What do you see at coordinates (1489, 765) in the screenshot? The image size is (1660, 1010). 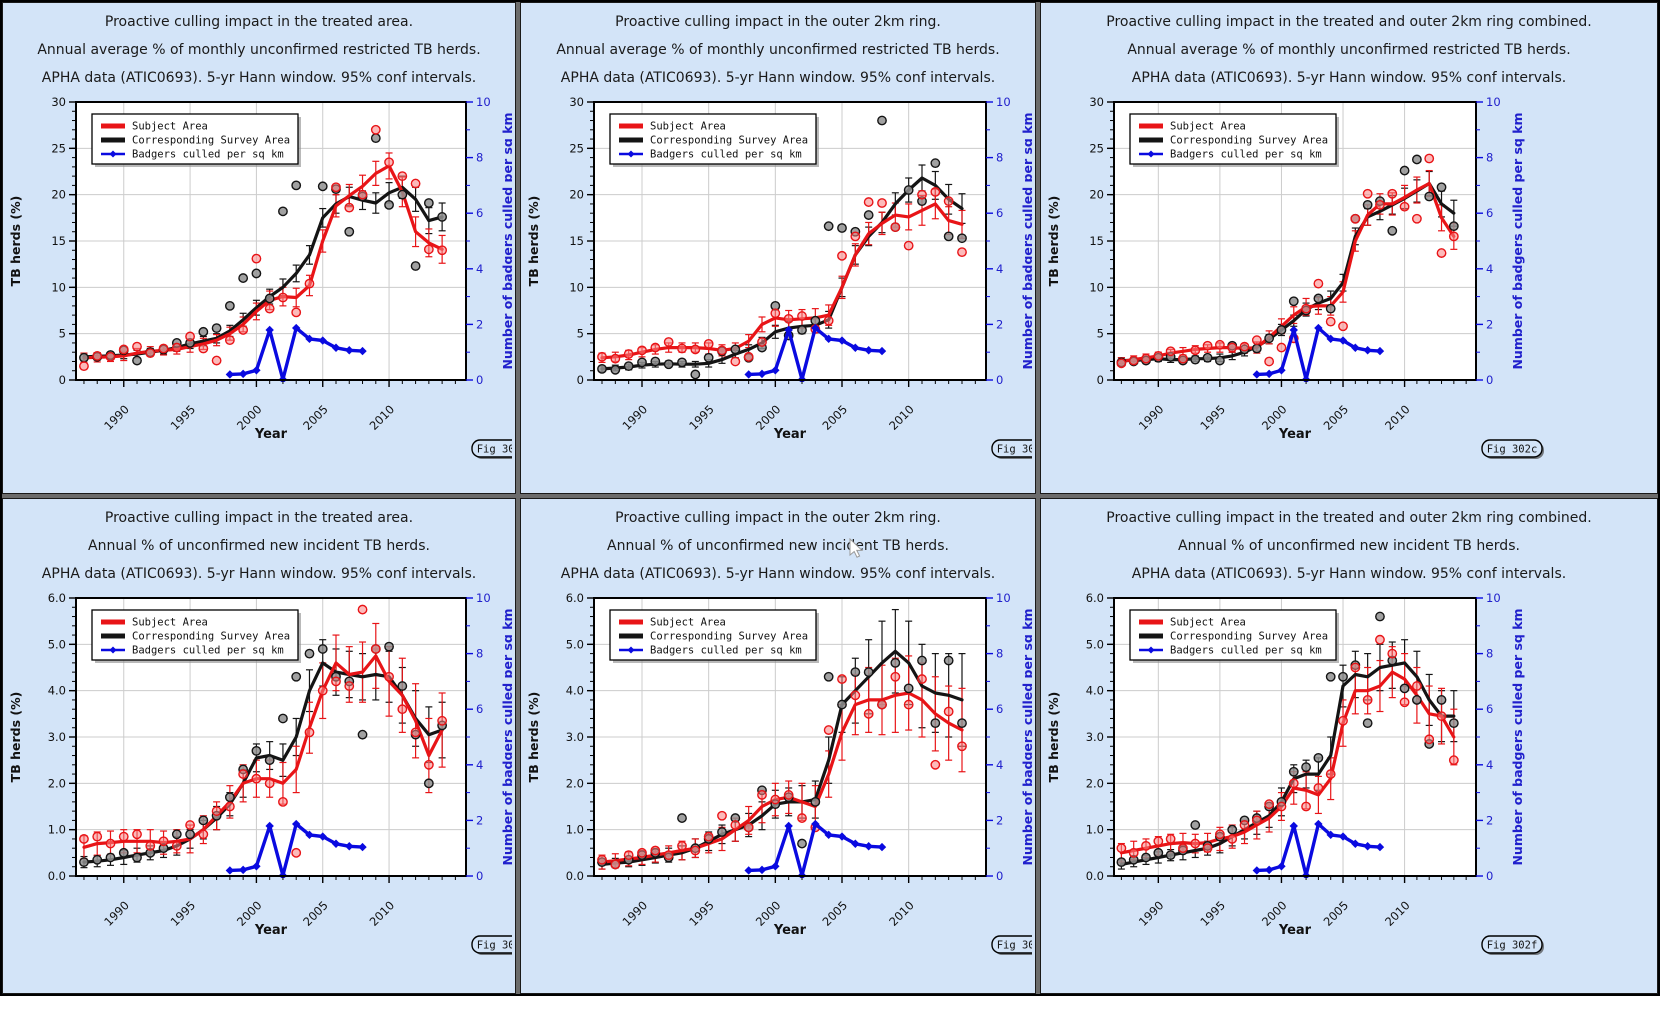 I see `svg-text: 4` at bounding box center [1489, 765].